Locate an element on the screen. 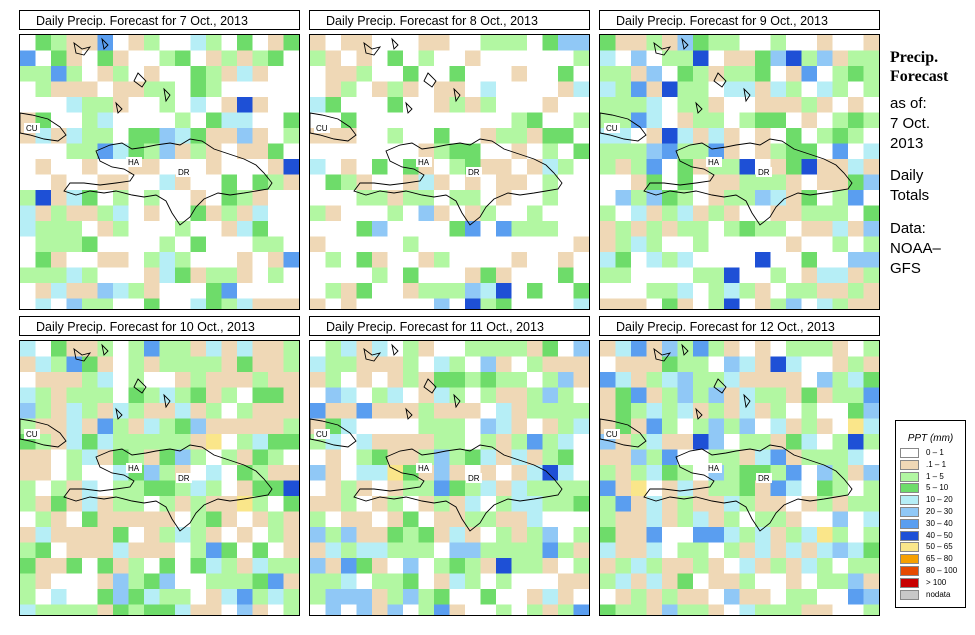 The width and height of the screenshot is (975, 635). coastline is located at coordinates (662, 354).